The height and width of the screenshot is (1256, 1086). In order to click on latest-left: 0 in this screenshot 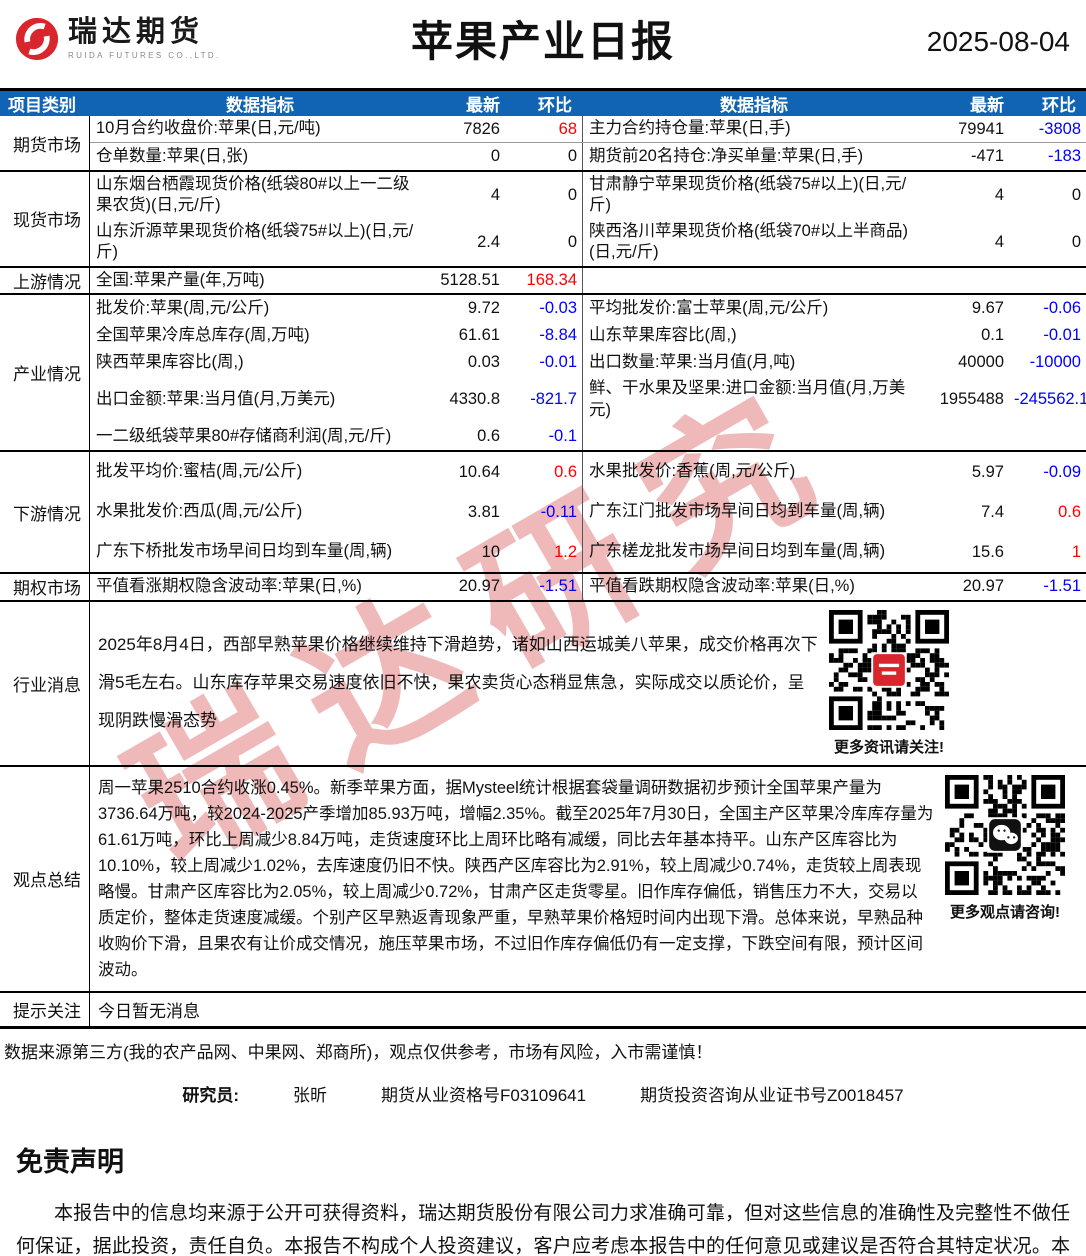, I will do `click(495, 156)`.